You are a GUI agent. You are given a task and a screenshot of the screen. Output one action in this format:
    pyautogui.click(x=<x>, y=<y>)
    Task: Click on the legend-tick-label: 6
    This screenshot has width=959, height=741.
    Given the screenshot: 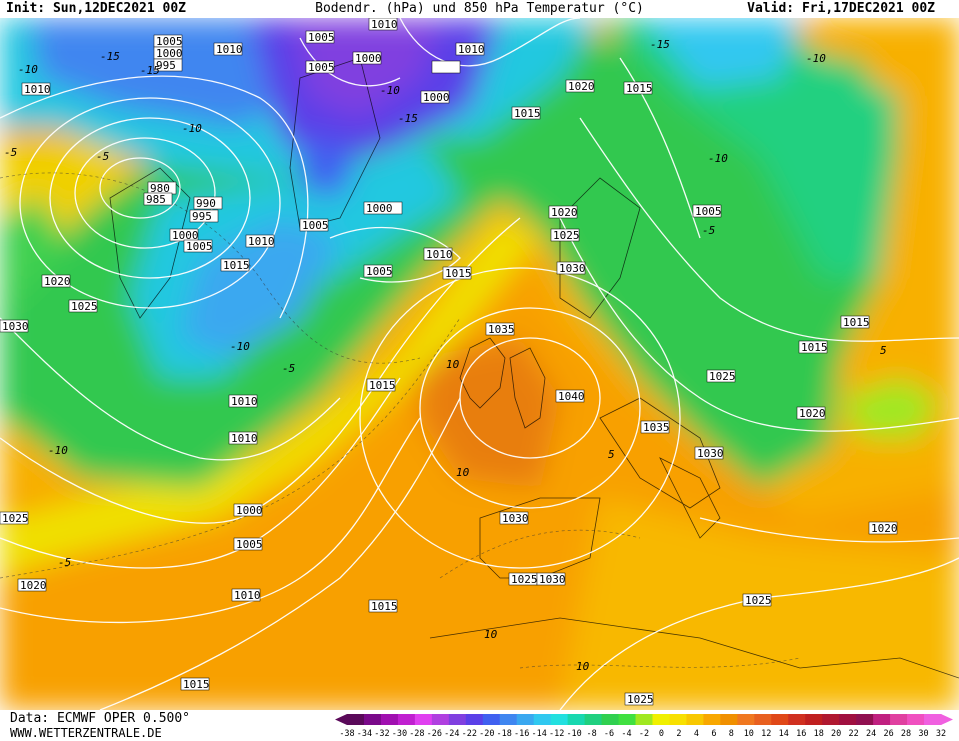 What is the action you would take?
    pyautogui.click(x=713, y=734)
    